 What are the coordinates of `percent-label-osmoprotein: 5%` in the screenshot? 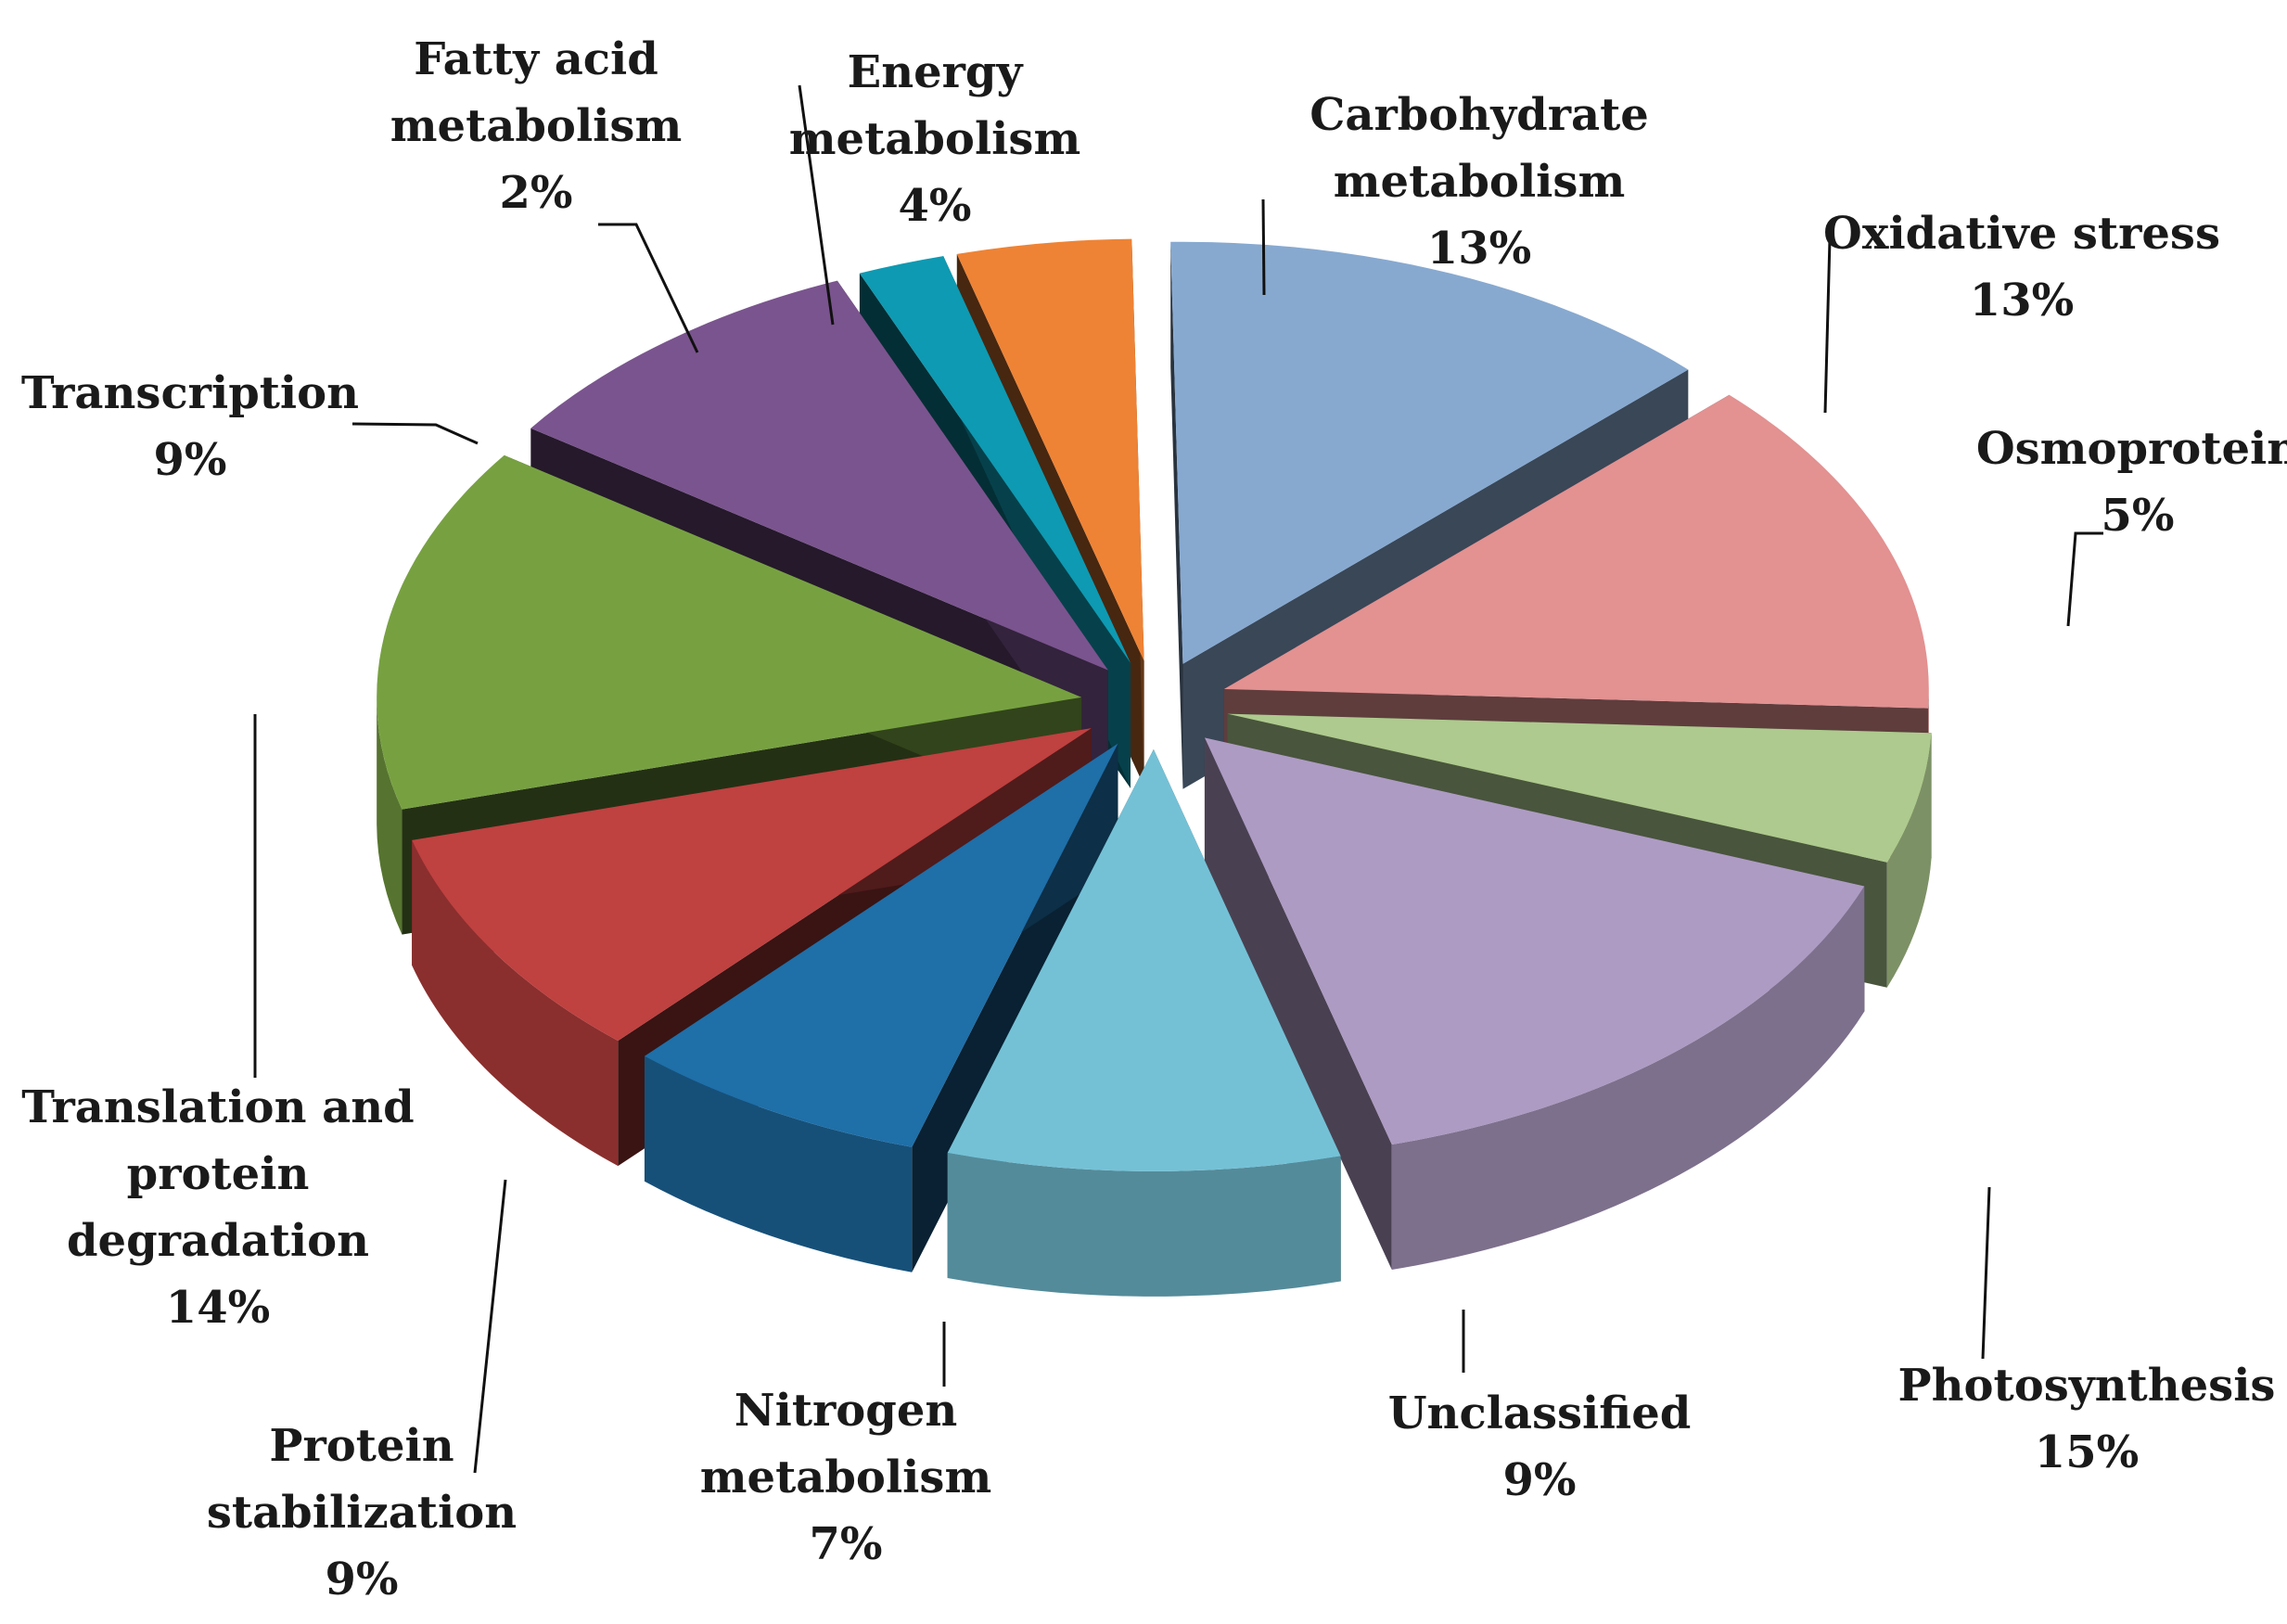 It's located at (2137, 516).